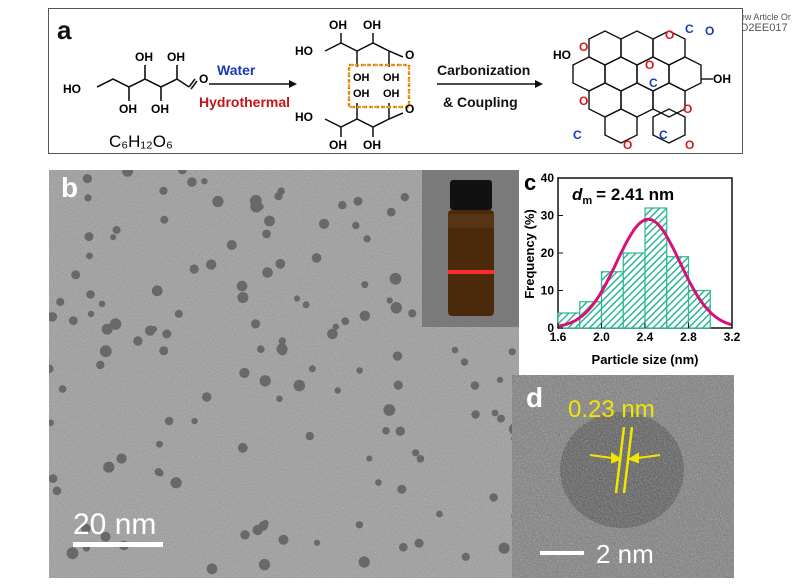 Image resolution: width=793 pixels, height=585 pixels. I want to click on cd-ho: HO, so click(562, 55).